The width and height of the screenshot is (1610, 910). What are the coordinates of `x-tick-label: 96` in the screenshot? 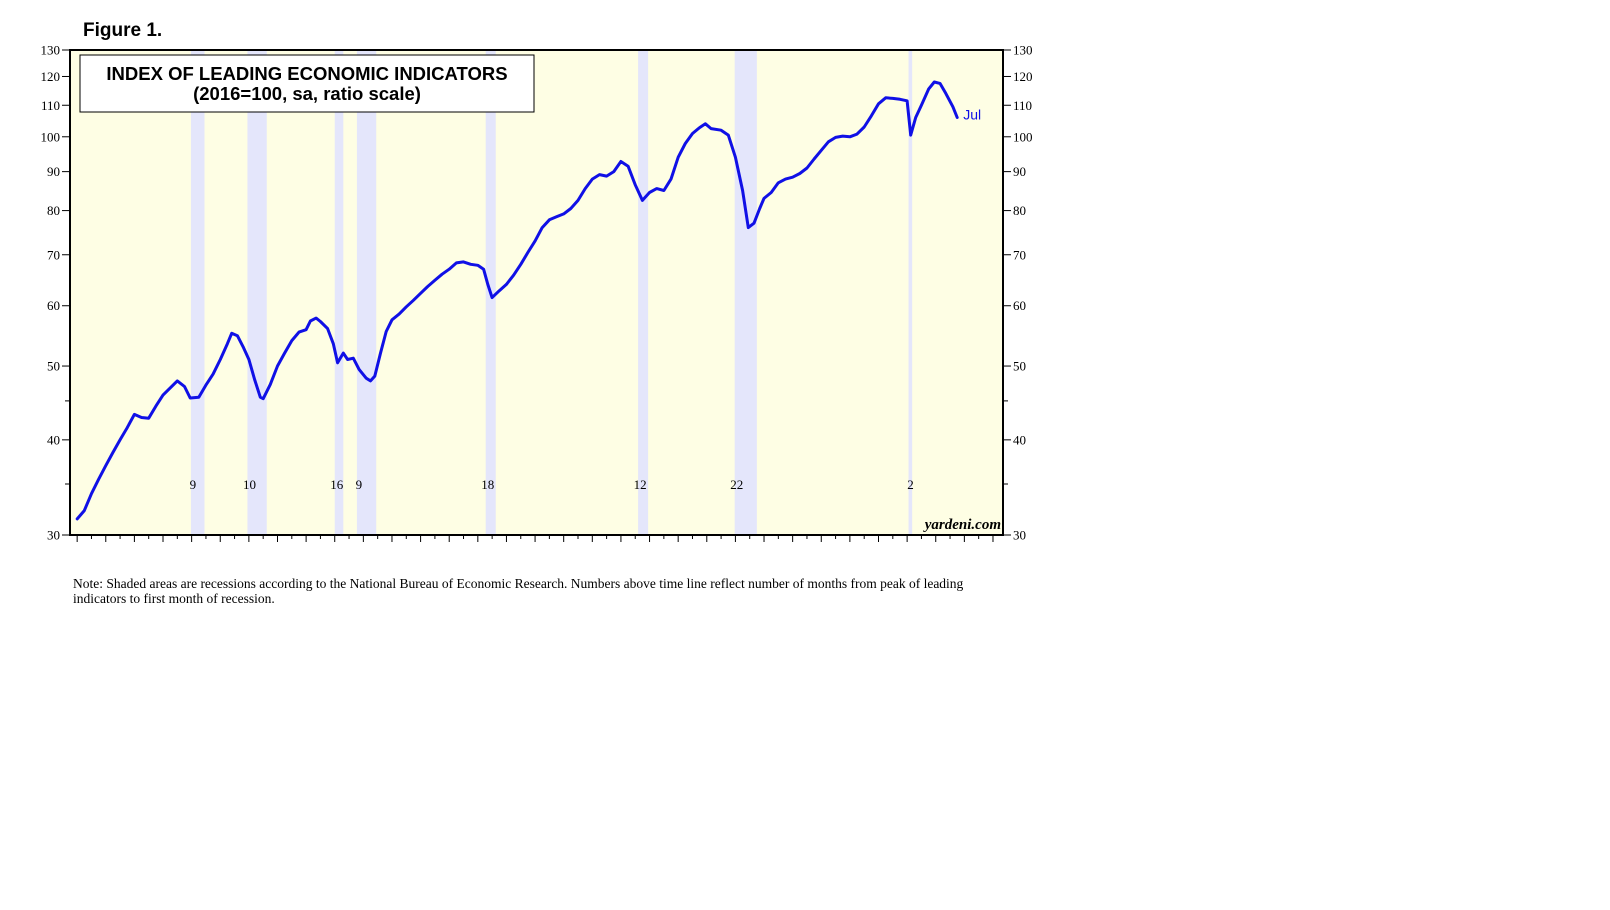 It's located at (564, 544).